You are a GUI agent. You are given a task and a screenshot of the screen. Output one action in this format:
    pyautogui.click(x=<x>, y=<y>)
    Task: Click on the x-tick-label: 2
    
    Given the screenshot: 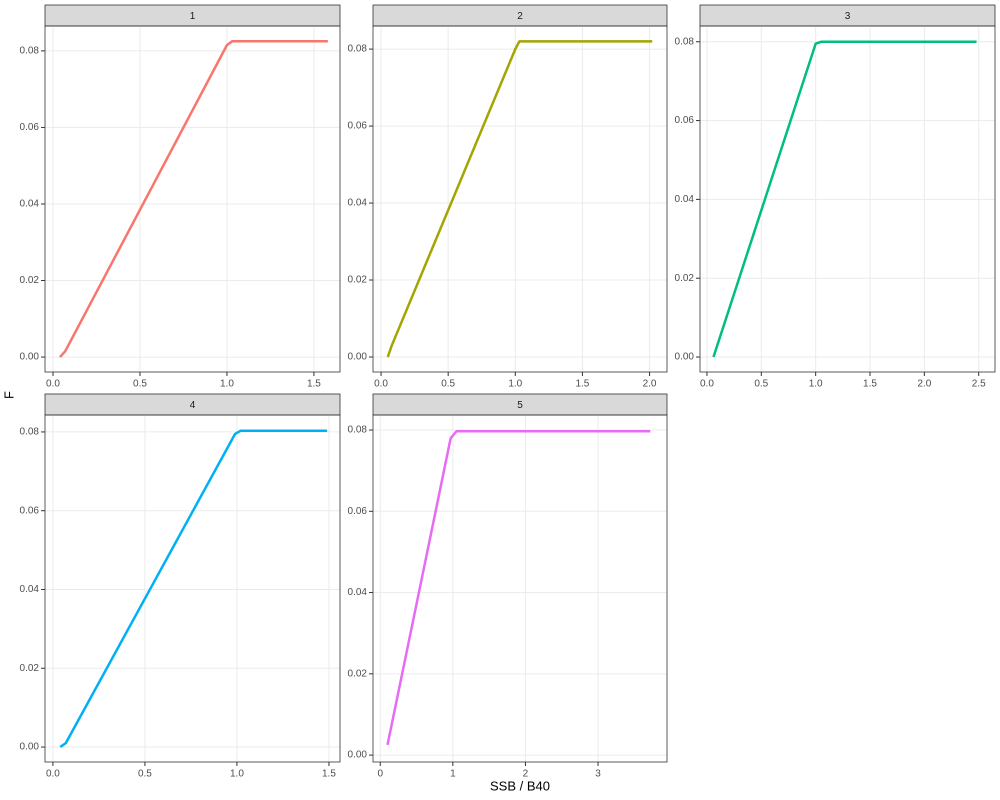 What is the action you would take?
    pyautogui.click(x=526, y=774)
    